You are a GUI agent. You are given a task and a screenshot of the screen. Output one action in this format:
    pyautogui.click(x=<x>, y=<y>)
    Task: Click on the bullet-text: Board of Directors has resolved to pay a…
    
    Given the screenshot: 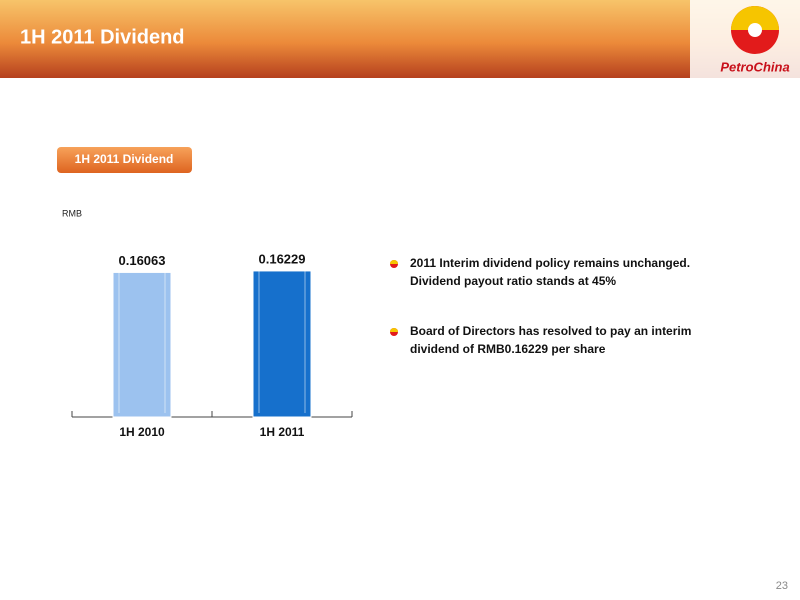 What is the action you would take?
    pyautogui.click(x=550, y=340)
    